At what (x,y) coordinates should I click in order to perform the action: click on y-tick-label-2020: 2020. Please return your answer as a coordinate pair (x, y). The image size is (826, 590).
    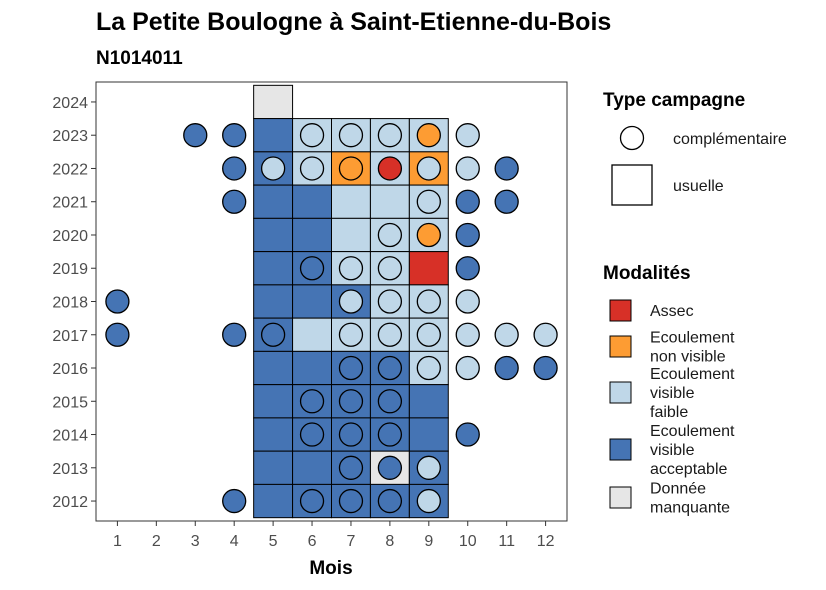
    Looking at the image, I should click on (70, 236).